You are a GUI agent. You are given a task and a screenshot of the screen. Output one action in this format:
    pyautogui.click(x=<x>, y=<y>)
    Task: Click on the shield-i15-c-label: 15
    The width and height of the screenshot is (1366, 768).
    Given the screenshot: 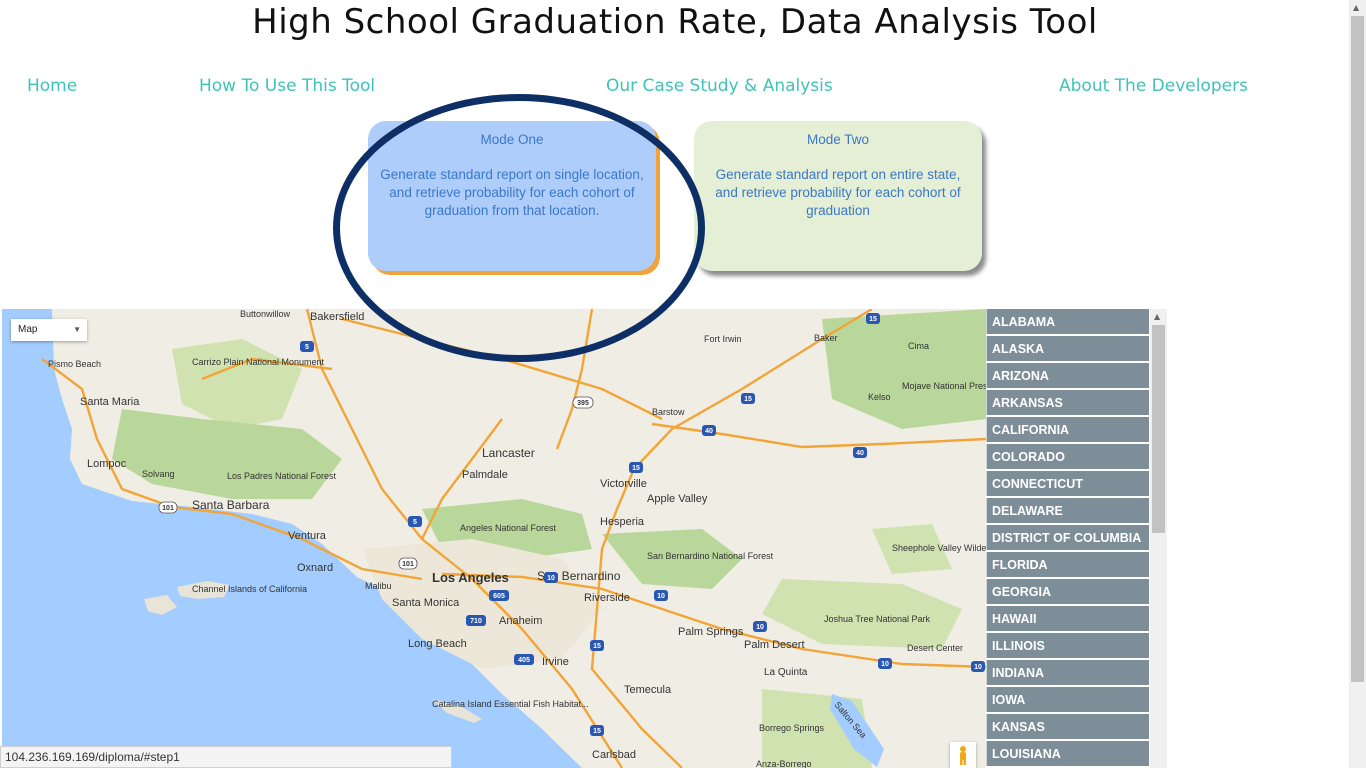 What is the action you would take?
    pyautogui.click(x=636, y=468)
    